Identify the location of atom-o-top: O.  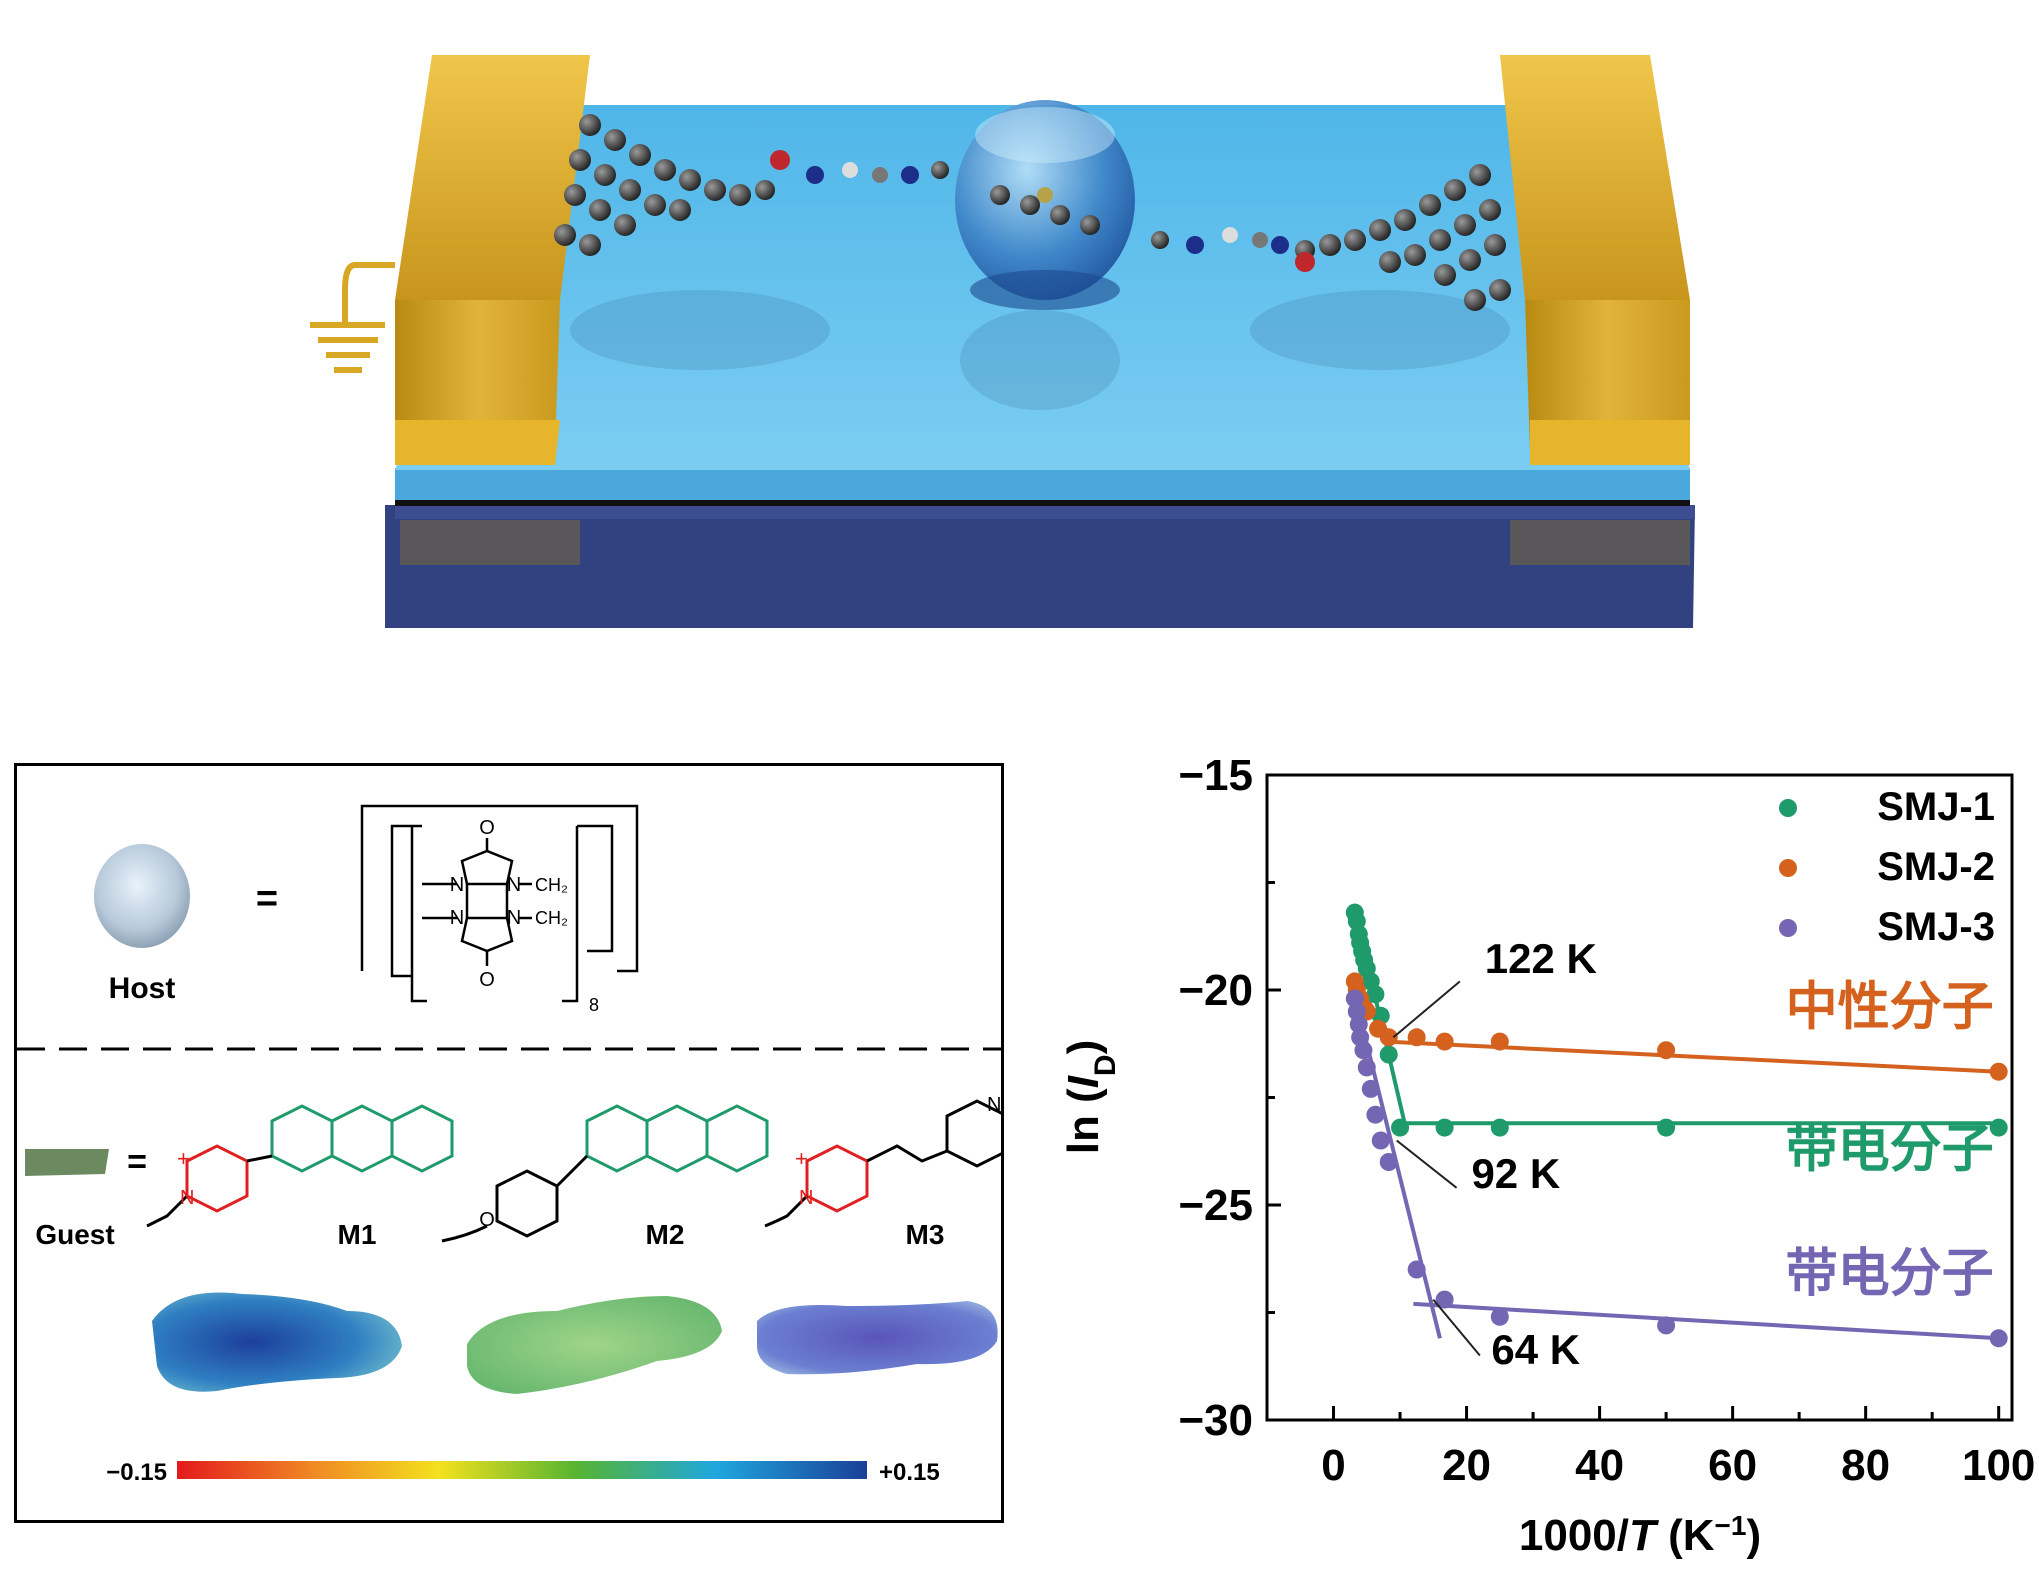
(487, 828).